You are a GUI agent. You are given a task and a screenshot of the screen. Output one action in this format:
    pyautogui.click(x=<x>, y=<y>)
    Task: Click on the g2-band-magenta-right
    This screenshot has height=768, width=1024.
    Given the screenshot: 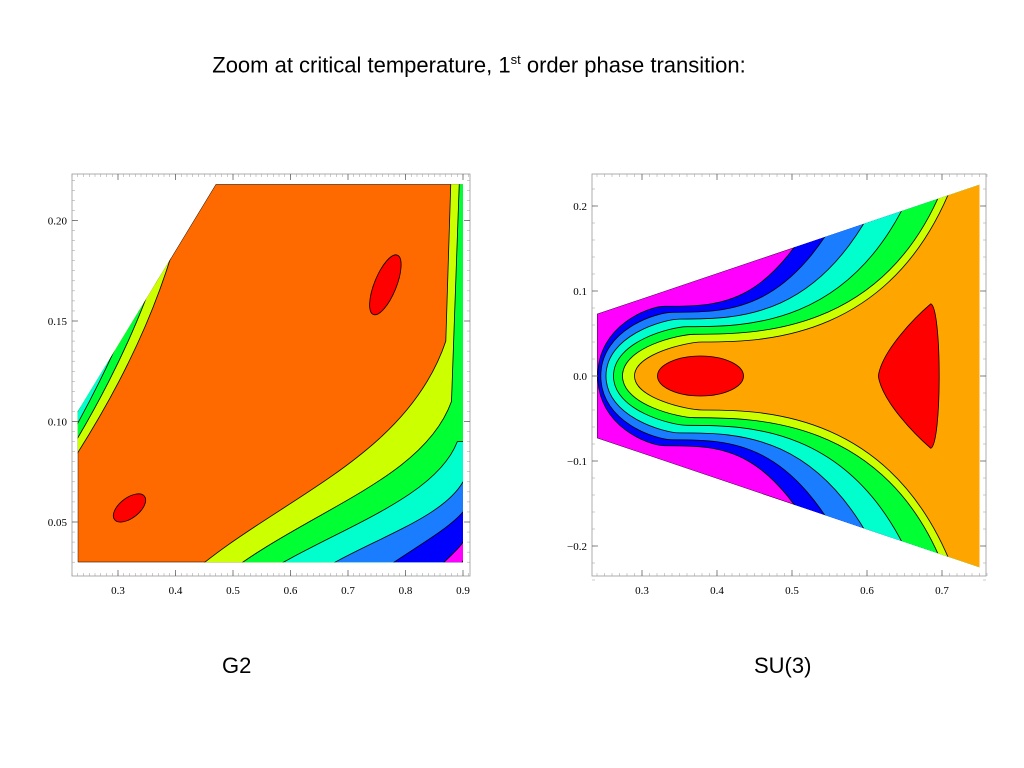 What is the action you would take?
    pyautogui.click(x=446, y=552)
    